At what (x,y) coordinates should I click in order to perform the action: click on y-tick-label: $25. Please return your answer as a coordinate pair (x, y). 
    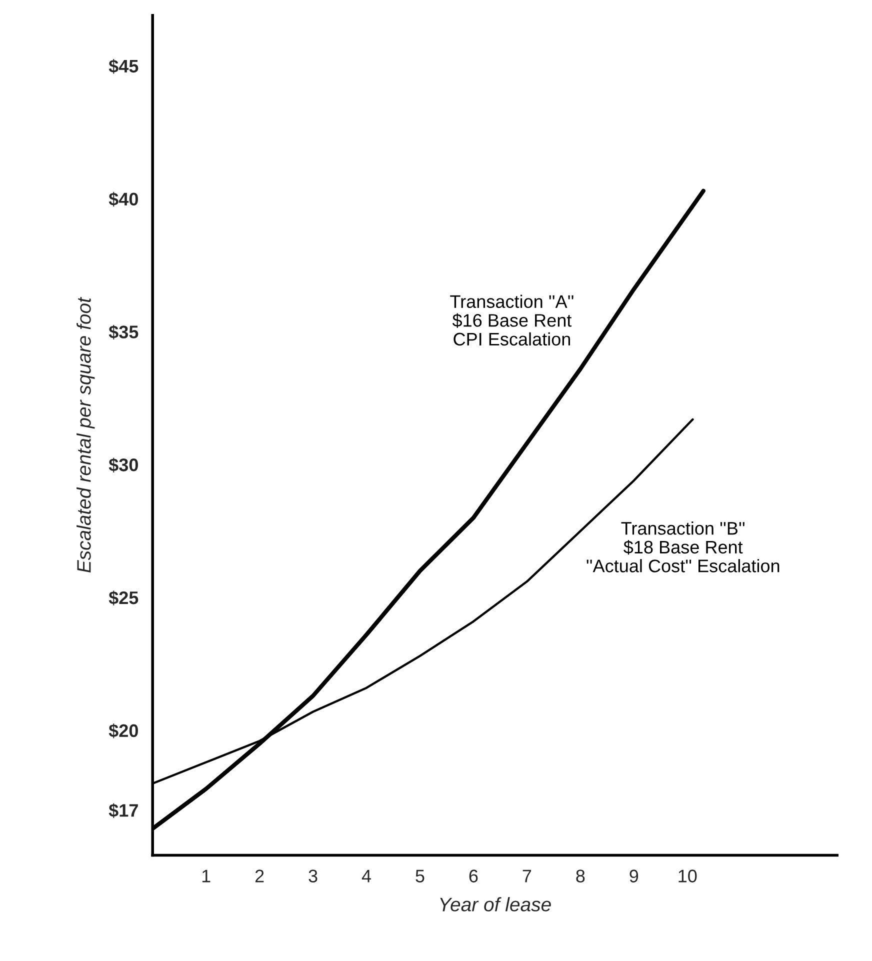
    Looking at the image, I should click on (123, 598).